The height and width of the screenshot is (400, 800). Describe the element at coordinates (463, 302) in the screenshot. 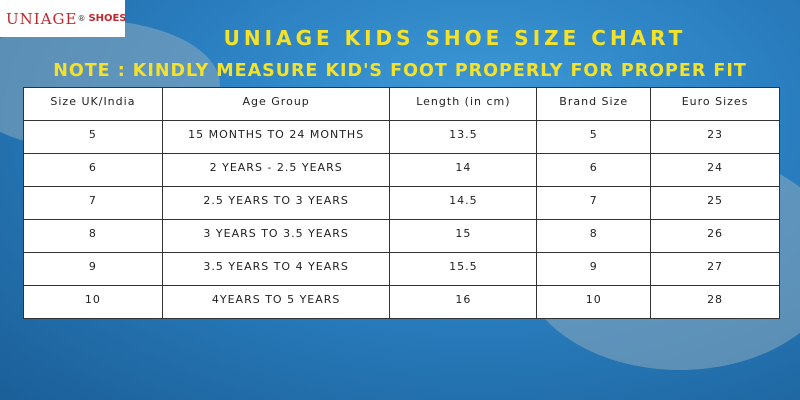

I see `table-cell: 16` at that location.